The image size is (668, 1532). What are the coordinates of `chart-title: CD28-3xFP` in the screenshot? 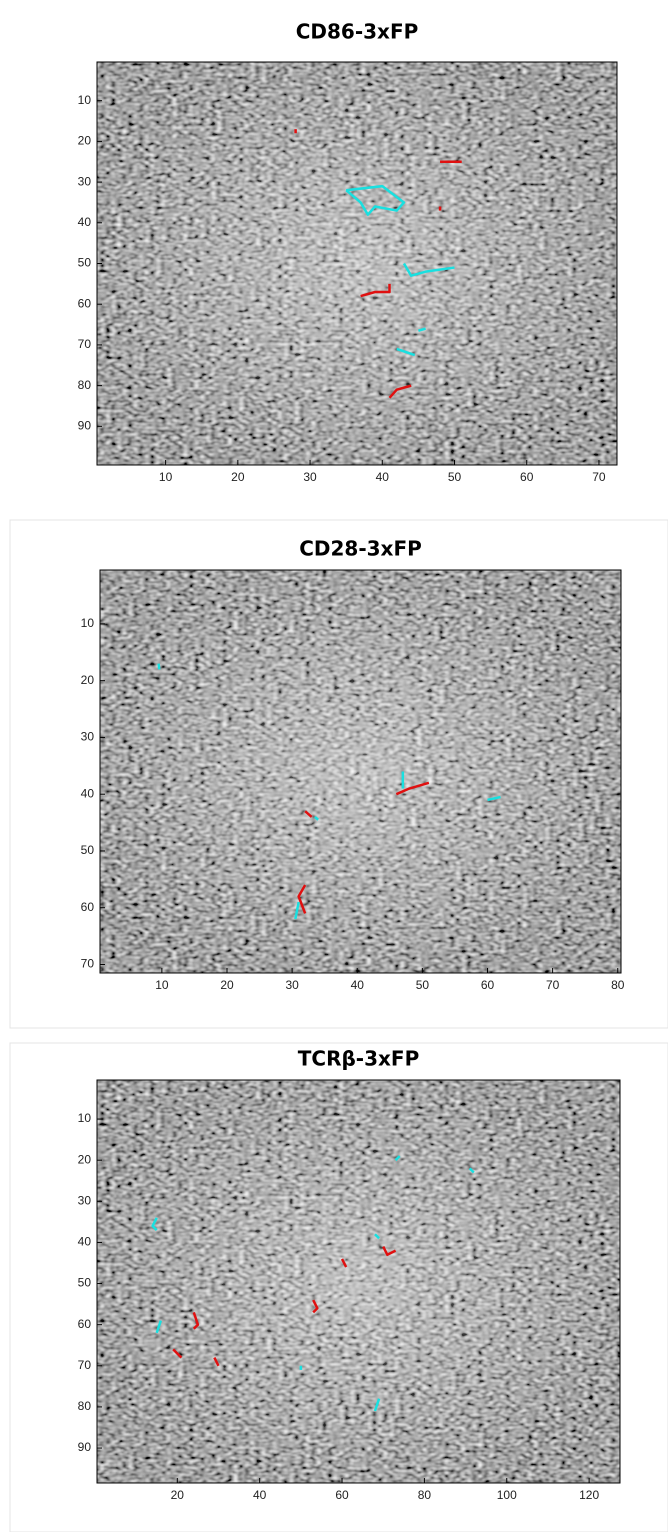 It's located at (360, 549).